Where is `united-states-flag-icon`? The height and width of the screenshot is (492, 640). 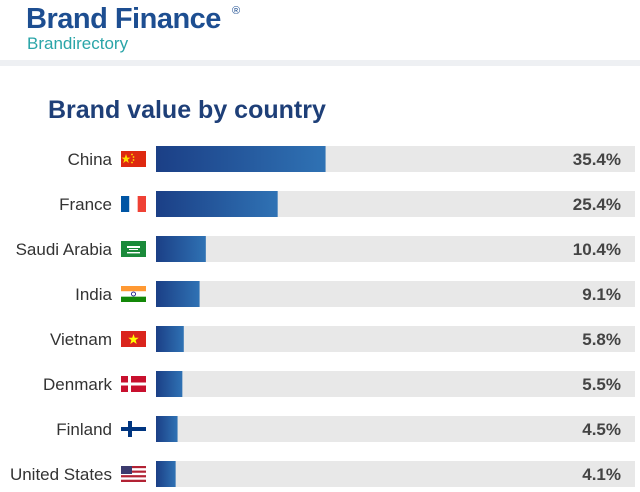
united-states-flag-icon is located at coordinates (133, 474).